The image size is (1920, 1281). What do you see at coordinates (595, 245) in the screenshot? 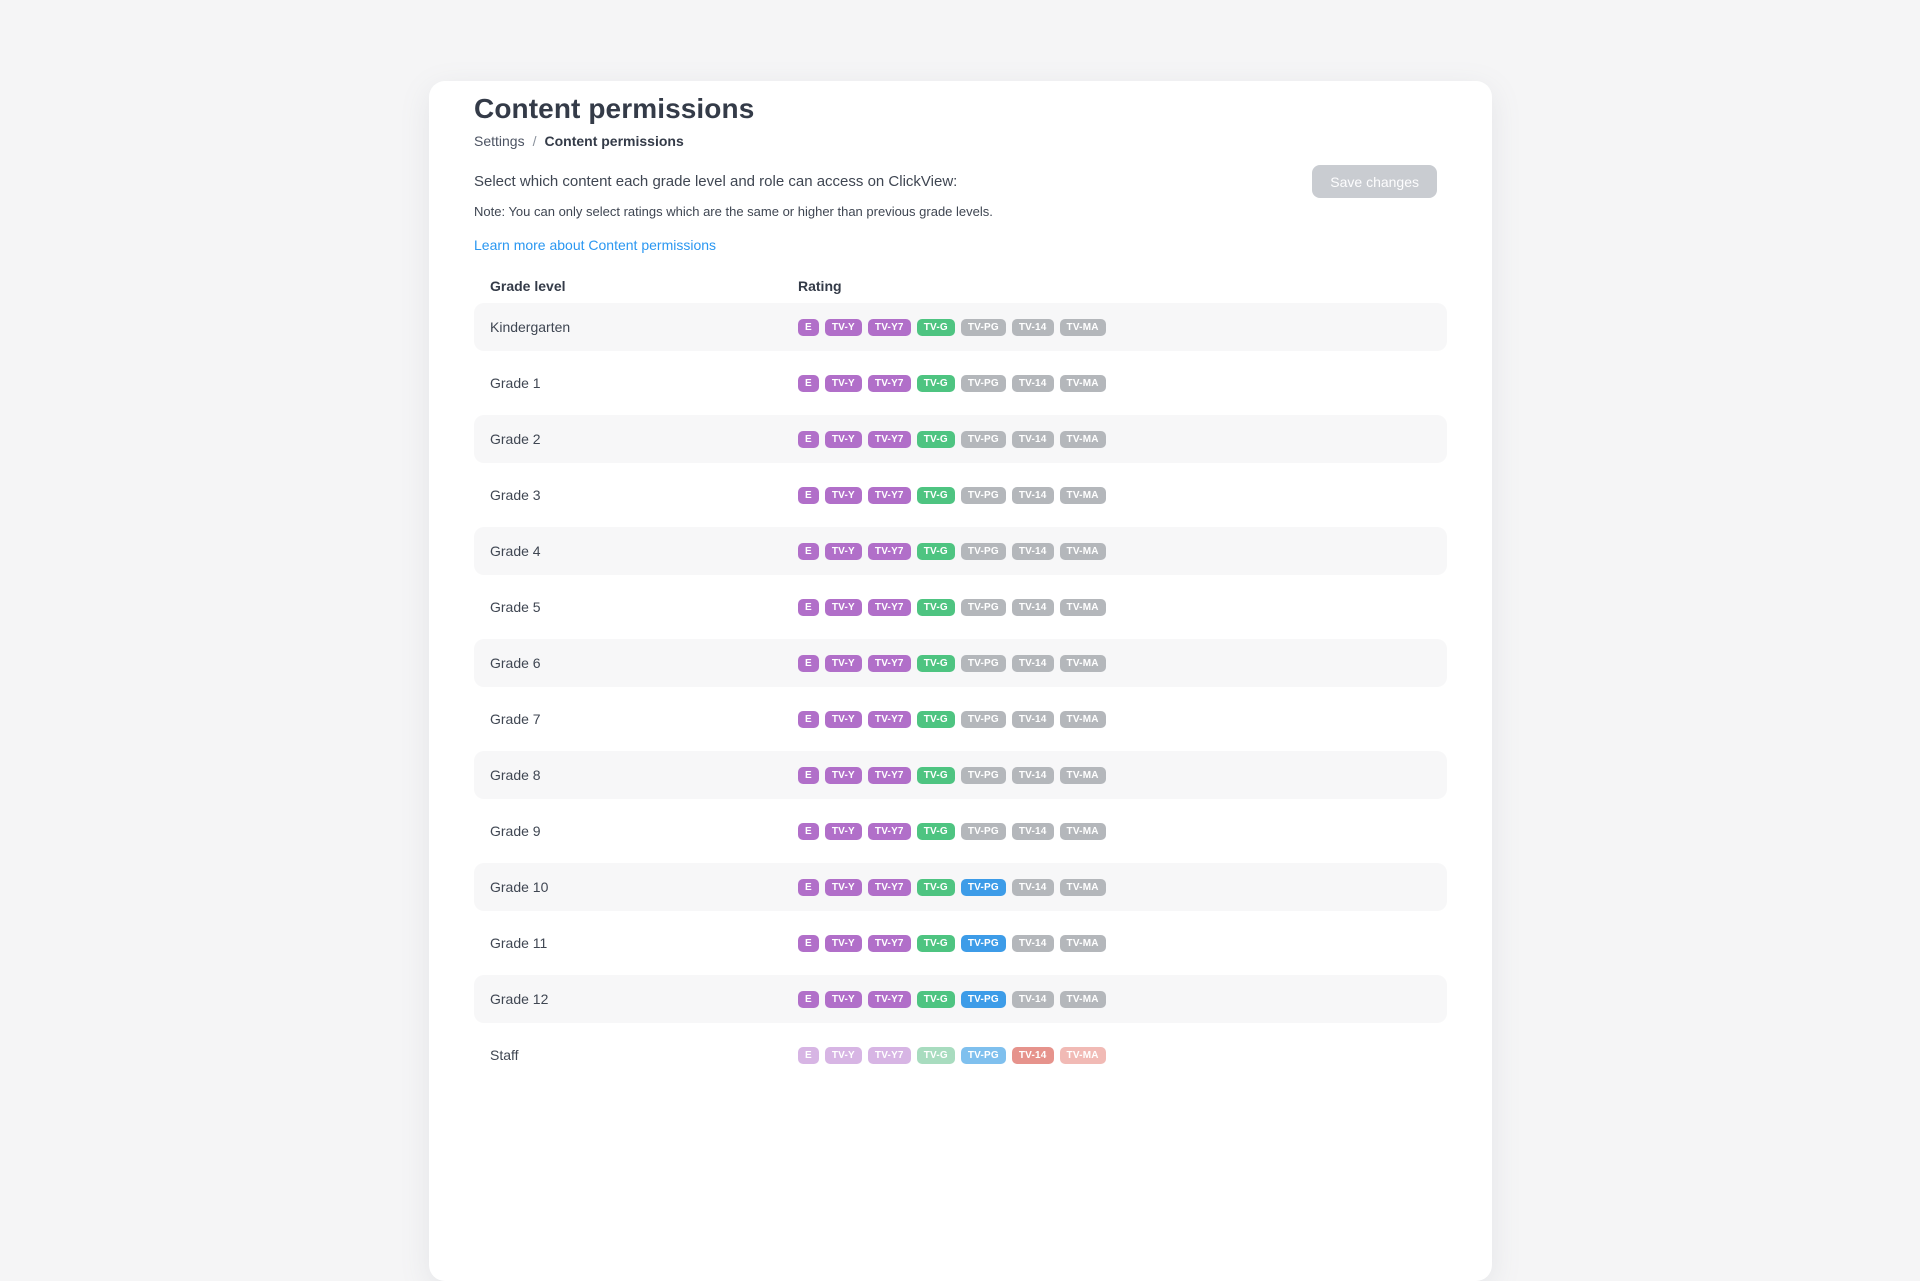
I see `learn-more-link: Learn more about Content permissions` at bounding box center [595, 245].